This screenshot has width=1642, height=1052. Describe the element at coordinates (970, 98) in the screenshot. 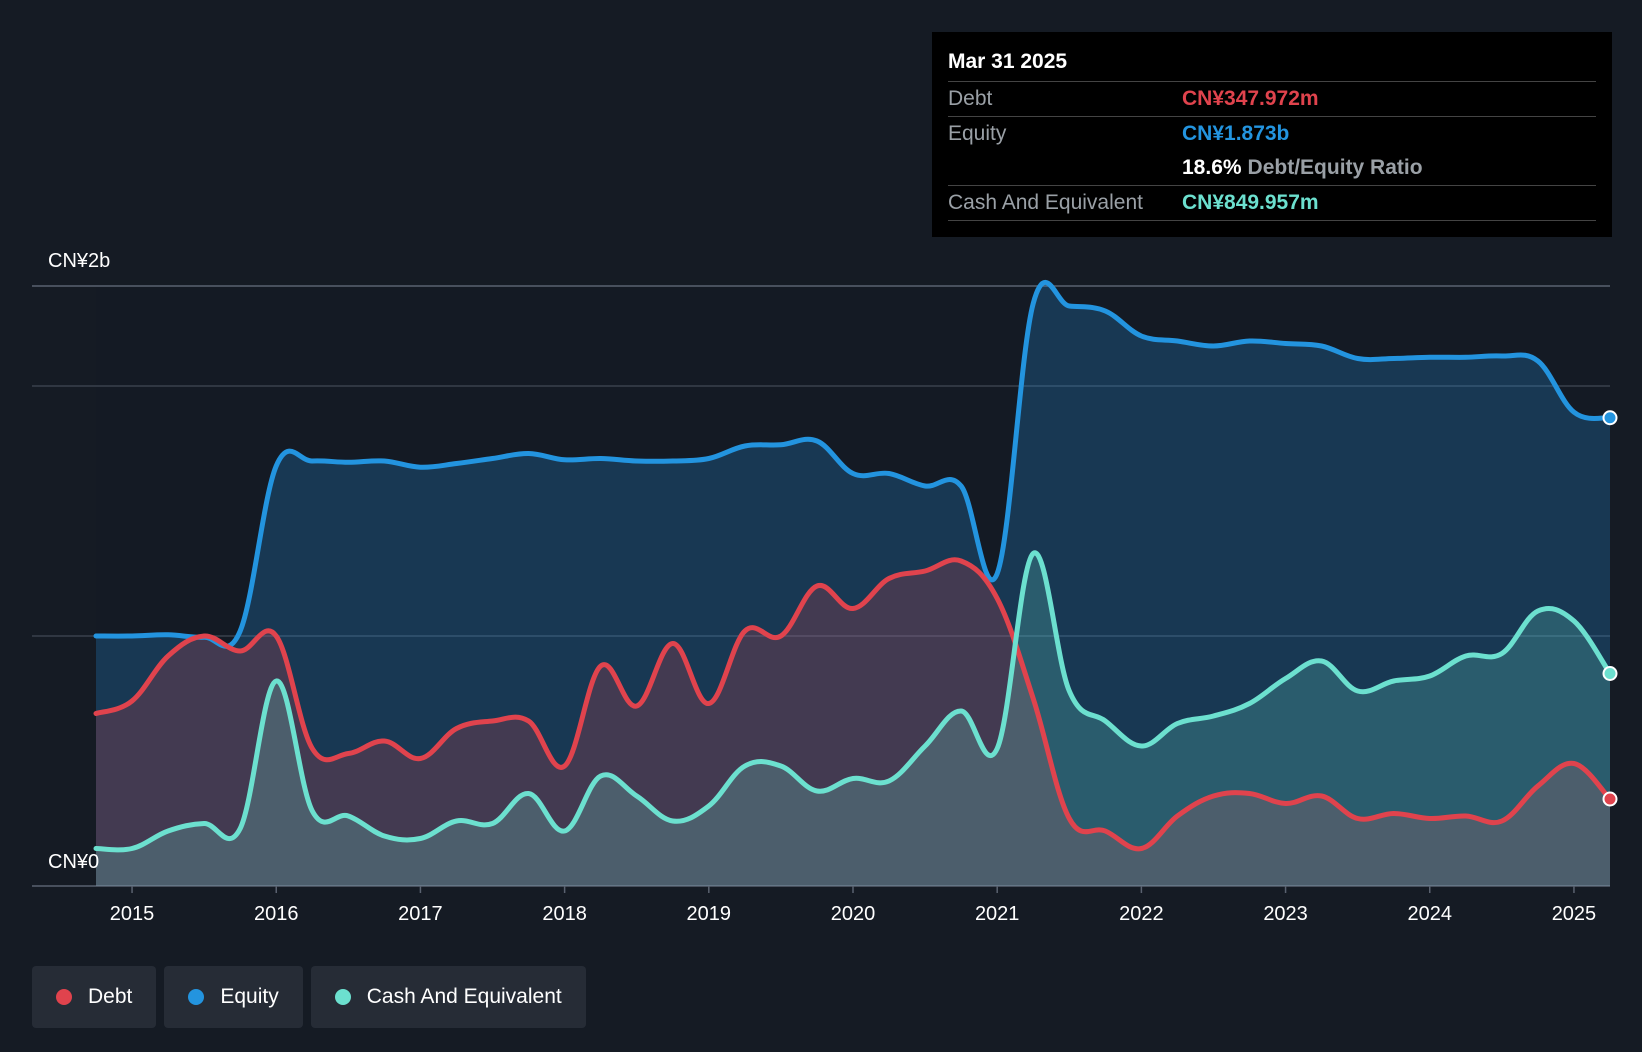

I see `tooltip-debt-label: Debt` at that location.